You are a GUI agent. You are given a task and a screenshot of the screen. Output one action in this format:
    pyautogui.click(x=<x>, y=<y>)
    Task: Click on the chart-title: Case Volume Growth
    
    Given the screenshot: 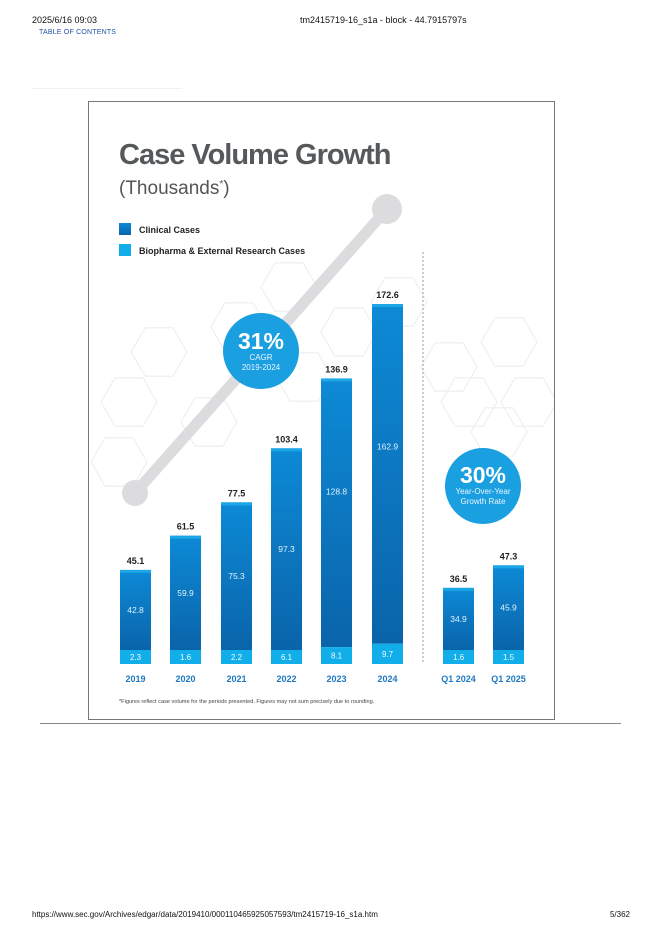 What is the action you would take?
    pyautogui.click(x=255, y=155)
    